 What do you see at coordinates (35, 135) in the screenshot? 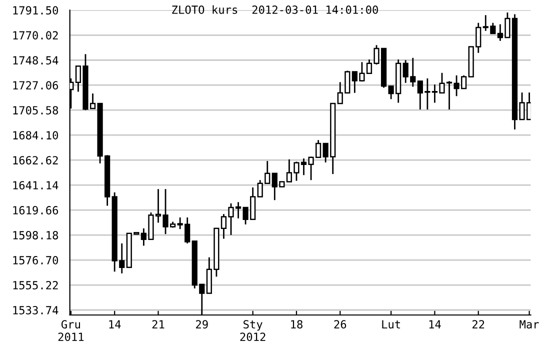
I see `y-tick-label: 1684.10` at bounding box center [35, 135].